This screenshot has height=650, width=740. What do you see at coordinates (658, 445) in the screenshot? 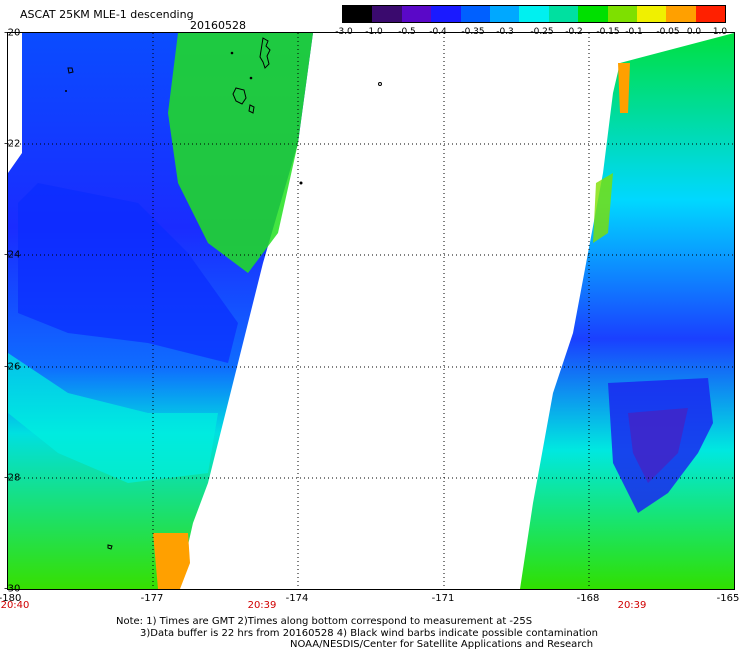
I see `swath-right-purple` at bounding box center [658, 445].